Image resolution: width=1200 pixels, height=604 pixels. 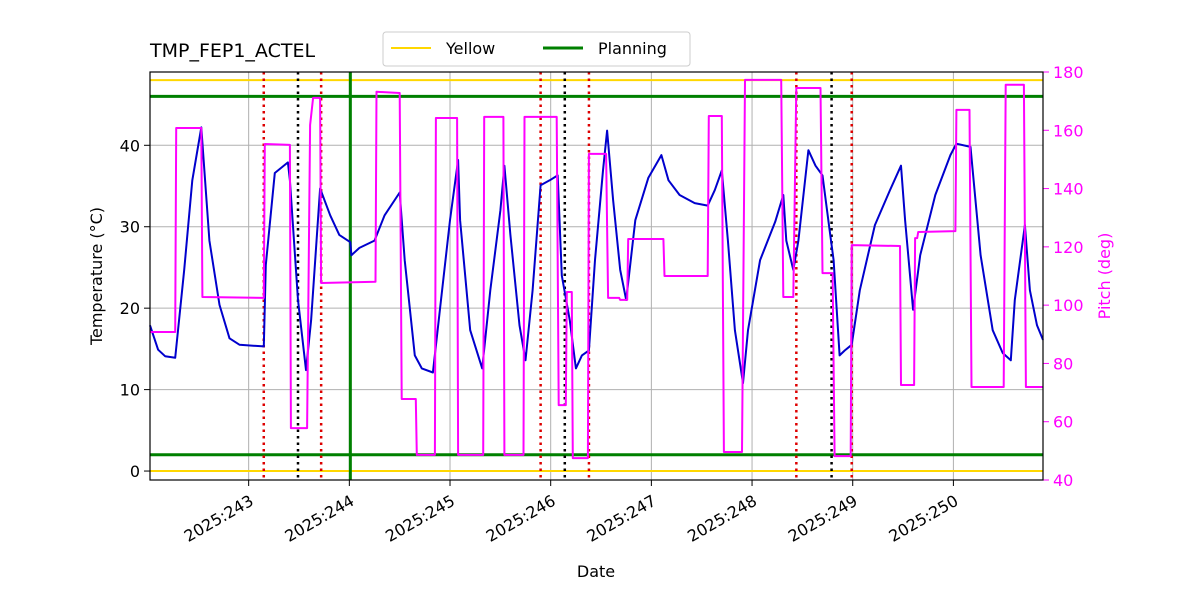 What do you see at coordinates (1068, 247) in the screenshot?
I see `y2-tick-label: 120` at bounding box center [1068, 247].